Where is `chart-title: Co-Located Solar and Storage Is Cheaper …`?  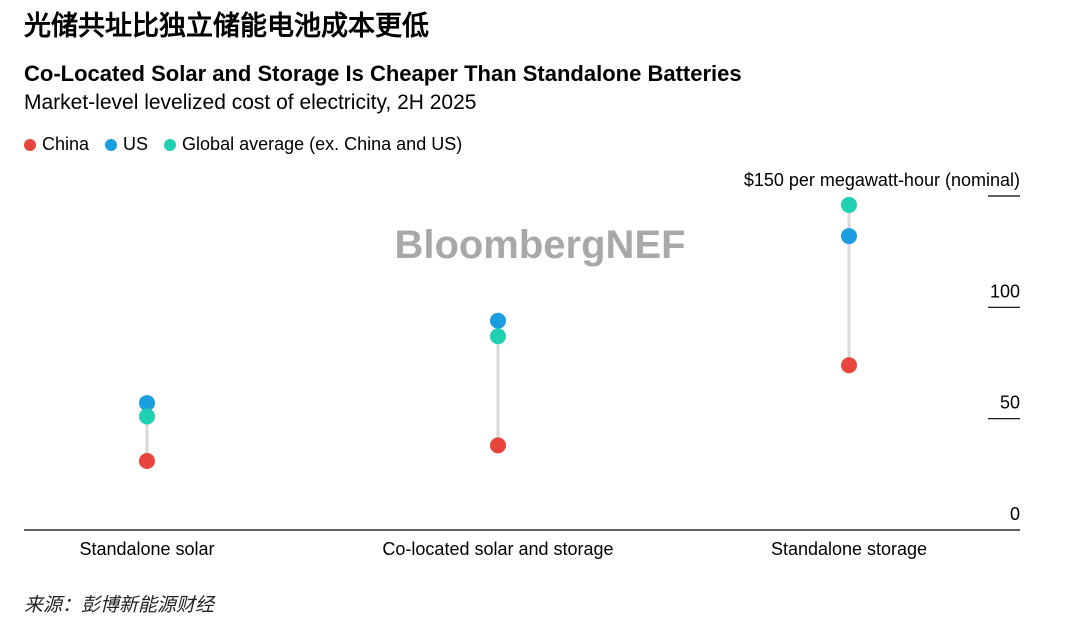 chart-title: Co-Located Solar and Storage Is Cheaper … is located at coordinates (383, 73).